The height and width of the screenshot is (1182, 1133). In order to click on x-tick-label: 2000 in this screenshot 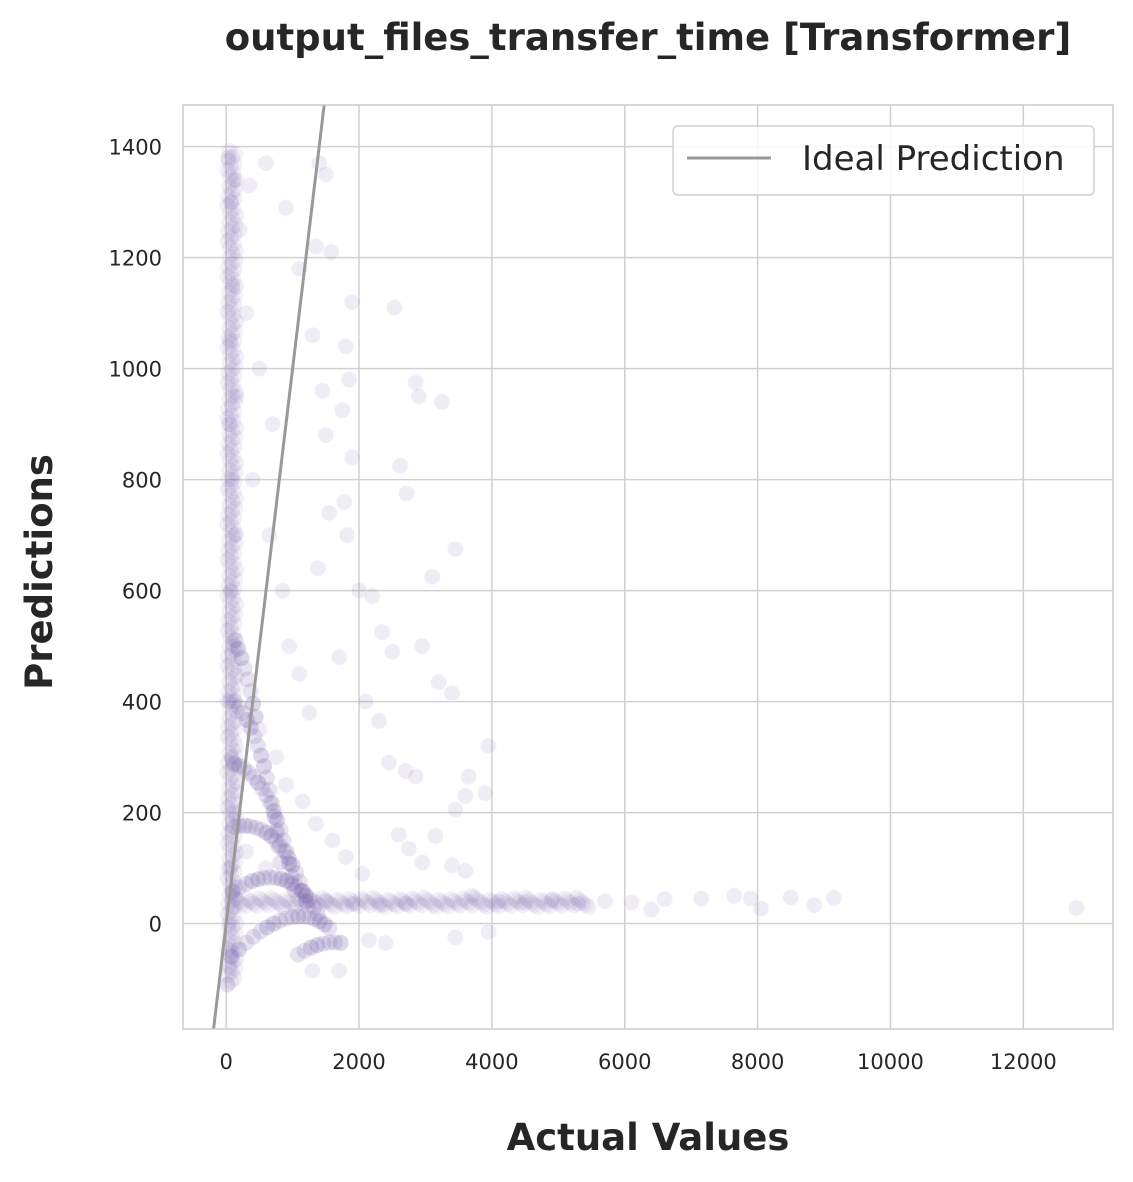, I will do `click(358, 1062)`.